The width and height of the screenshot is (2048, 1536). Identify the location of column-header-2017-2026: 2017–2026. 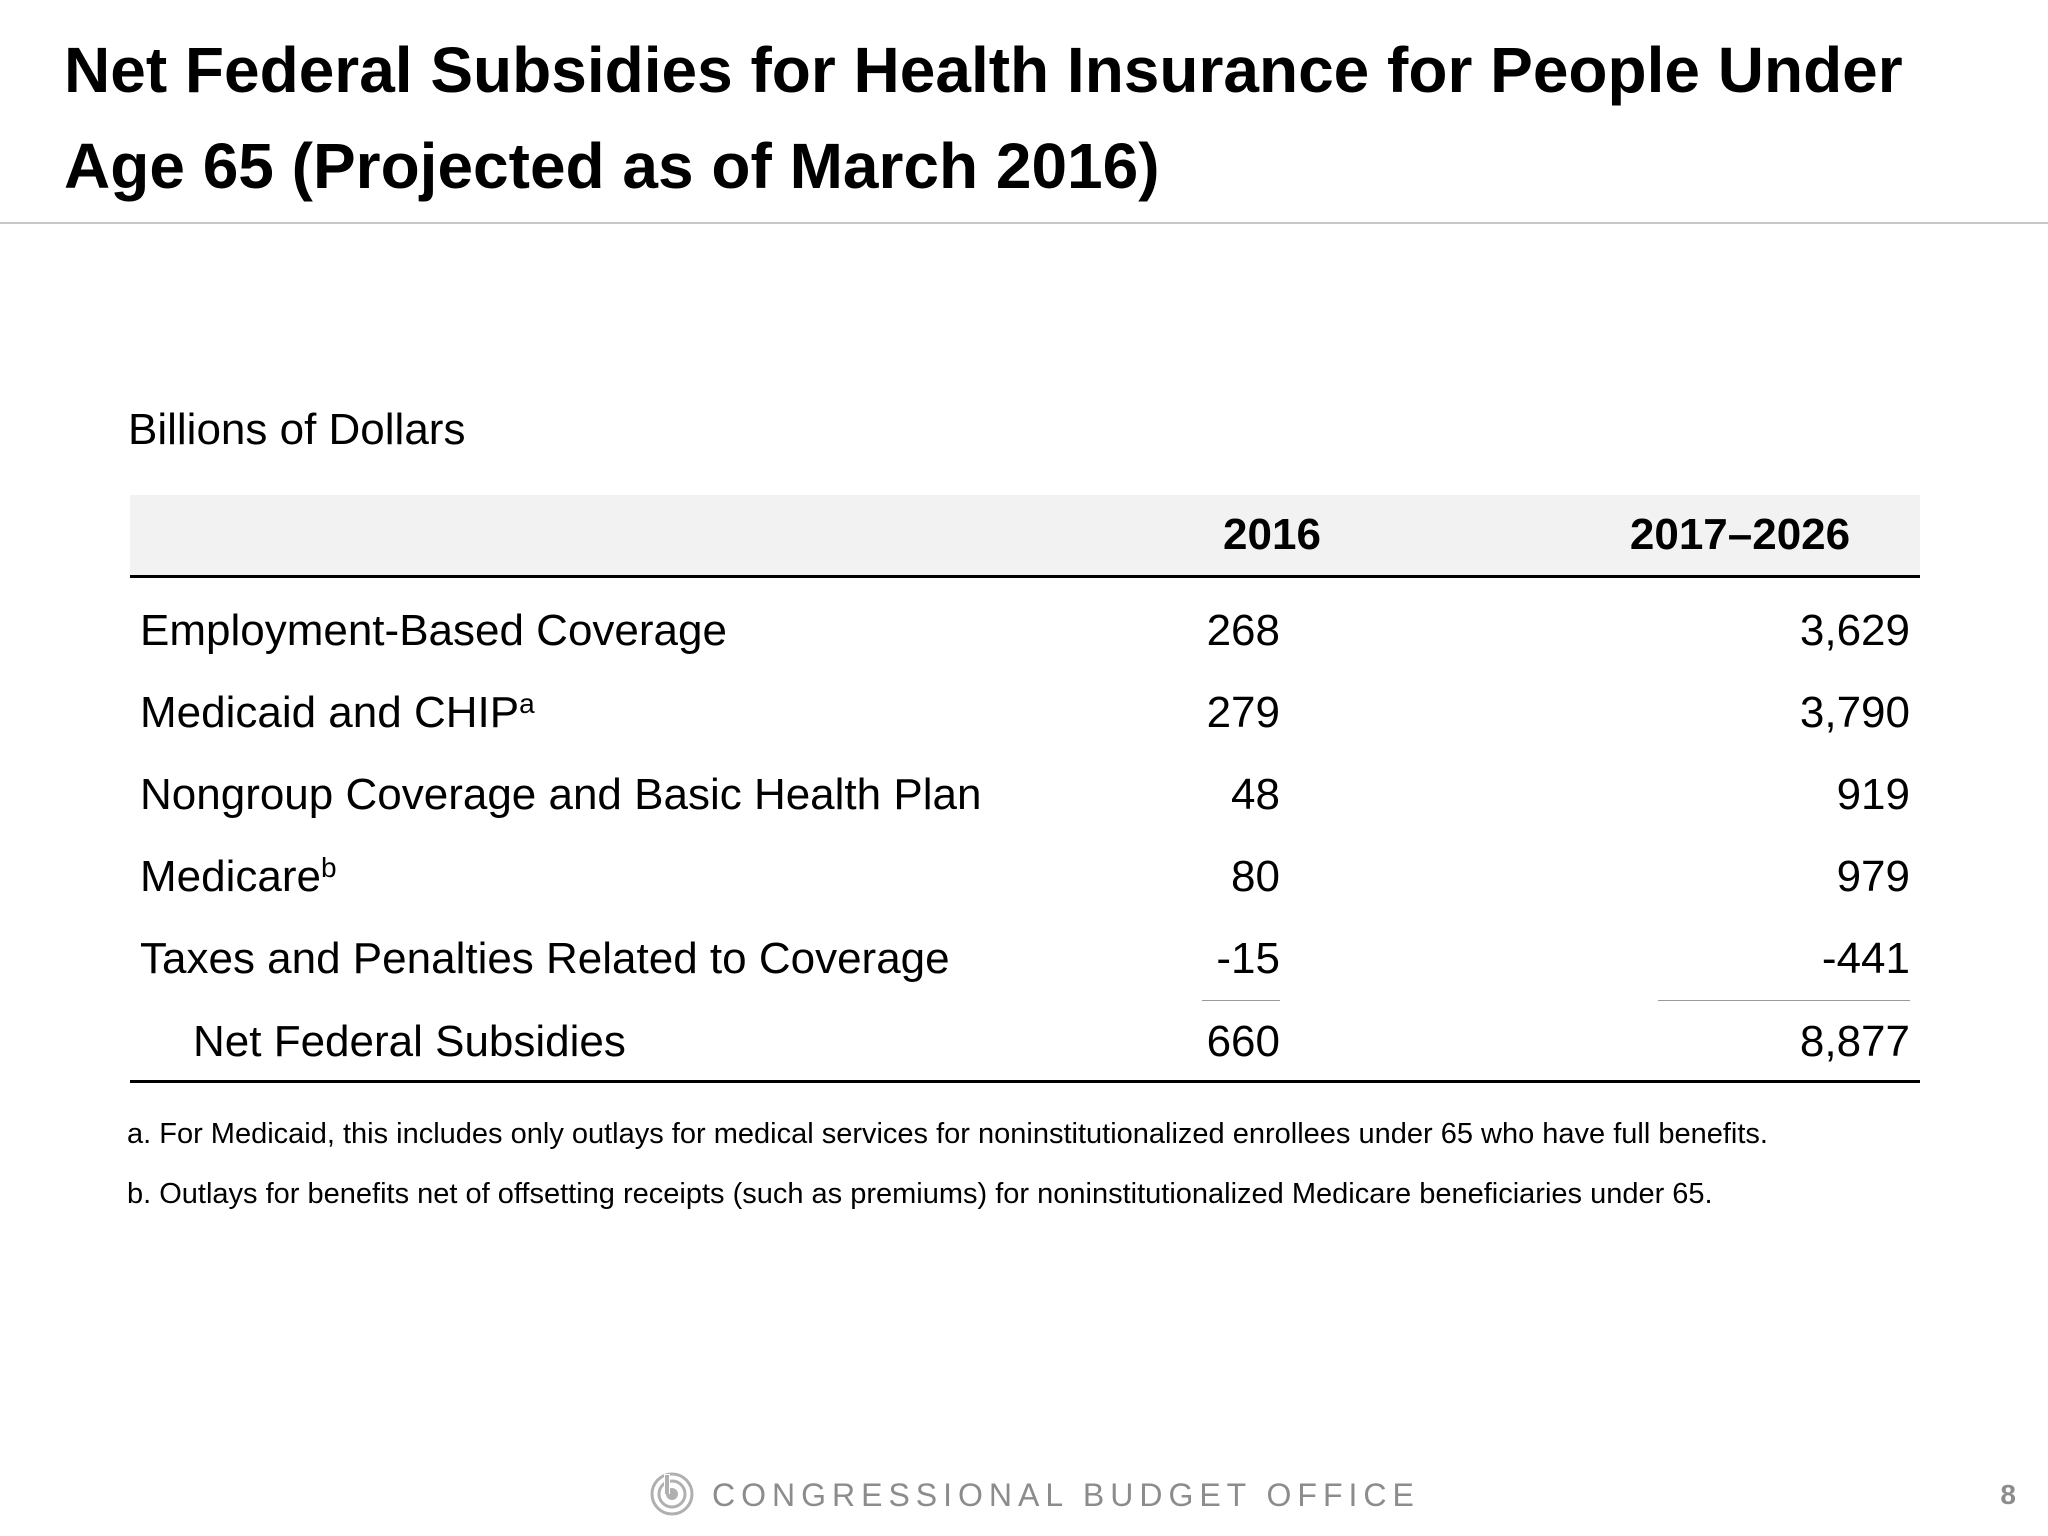
(1740, 534).